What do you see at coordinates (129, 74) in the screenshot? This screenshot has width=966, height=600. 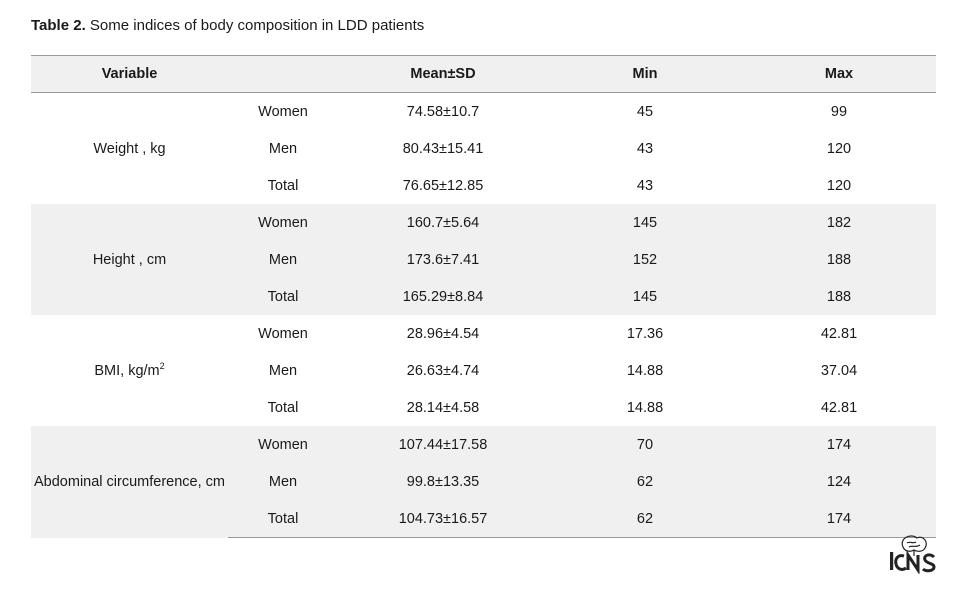 I see `header-variable: Variable` at bounding box center [129, 74].